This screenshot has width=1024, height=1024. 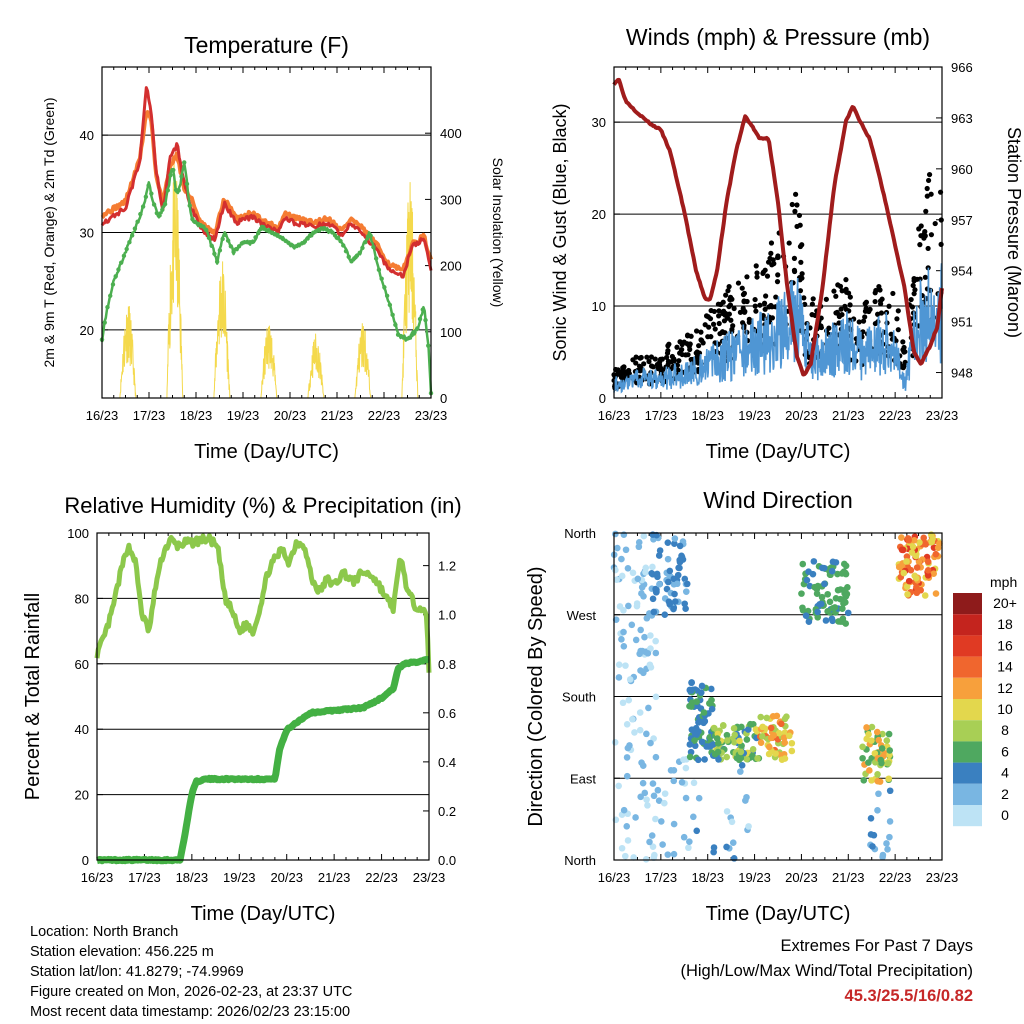 What do you see at coordinates (192, 877) in the screenshot?
I see `x-tick-label: 18/23` at bounding box center [192, 877].